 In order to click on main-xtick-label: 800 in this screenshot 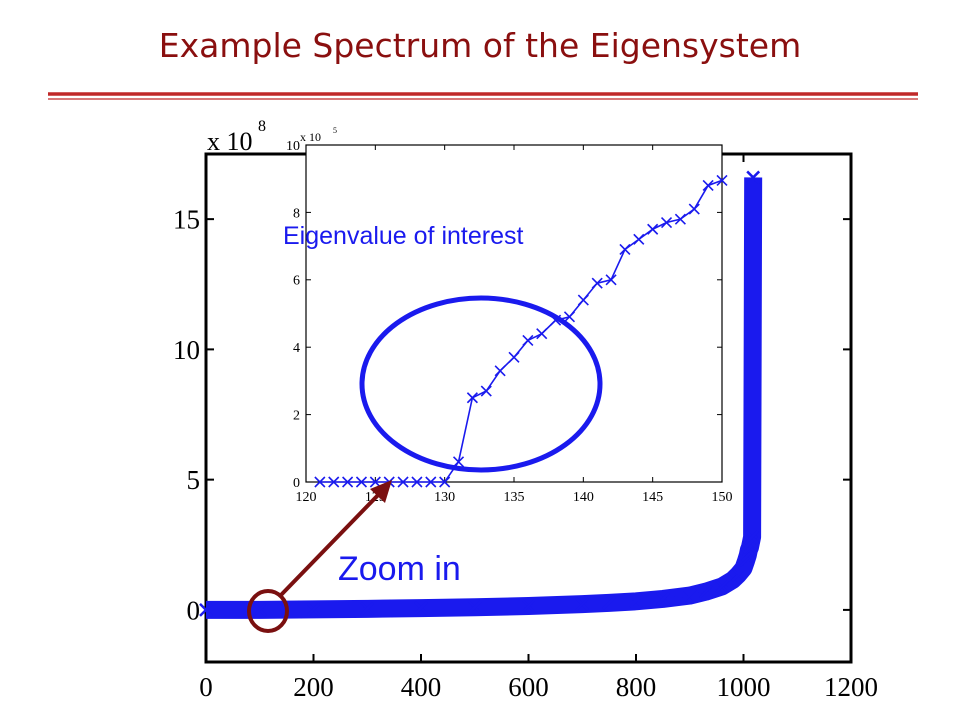, I will do `click(636, 687)`.